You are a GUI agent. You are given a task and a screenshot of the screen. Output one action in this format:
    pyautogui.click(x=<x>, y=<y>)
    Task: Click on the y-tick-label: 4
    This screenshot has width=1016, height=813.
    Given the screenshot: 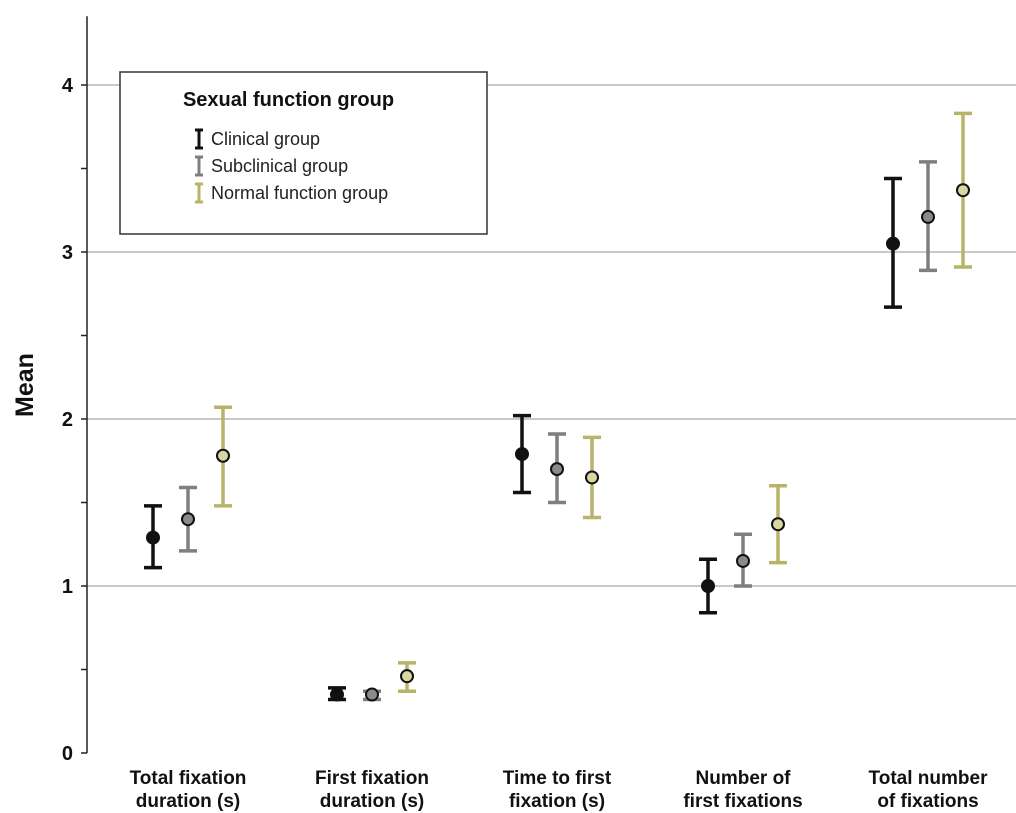 What is the action you would take?
    pyautogui.click(x=68, y=86)
    